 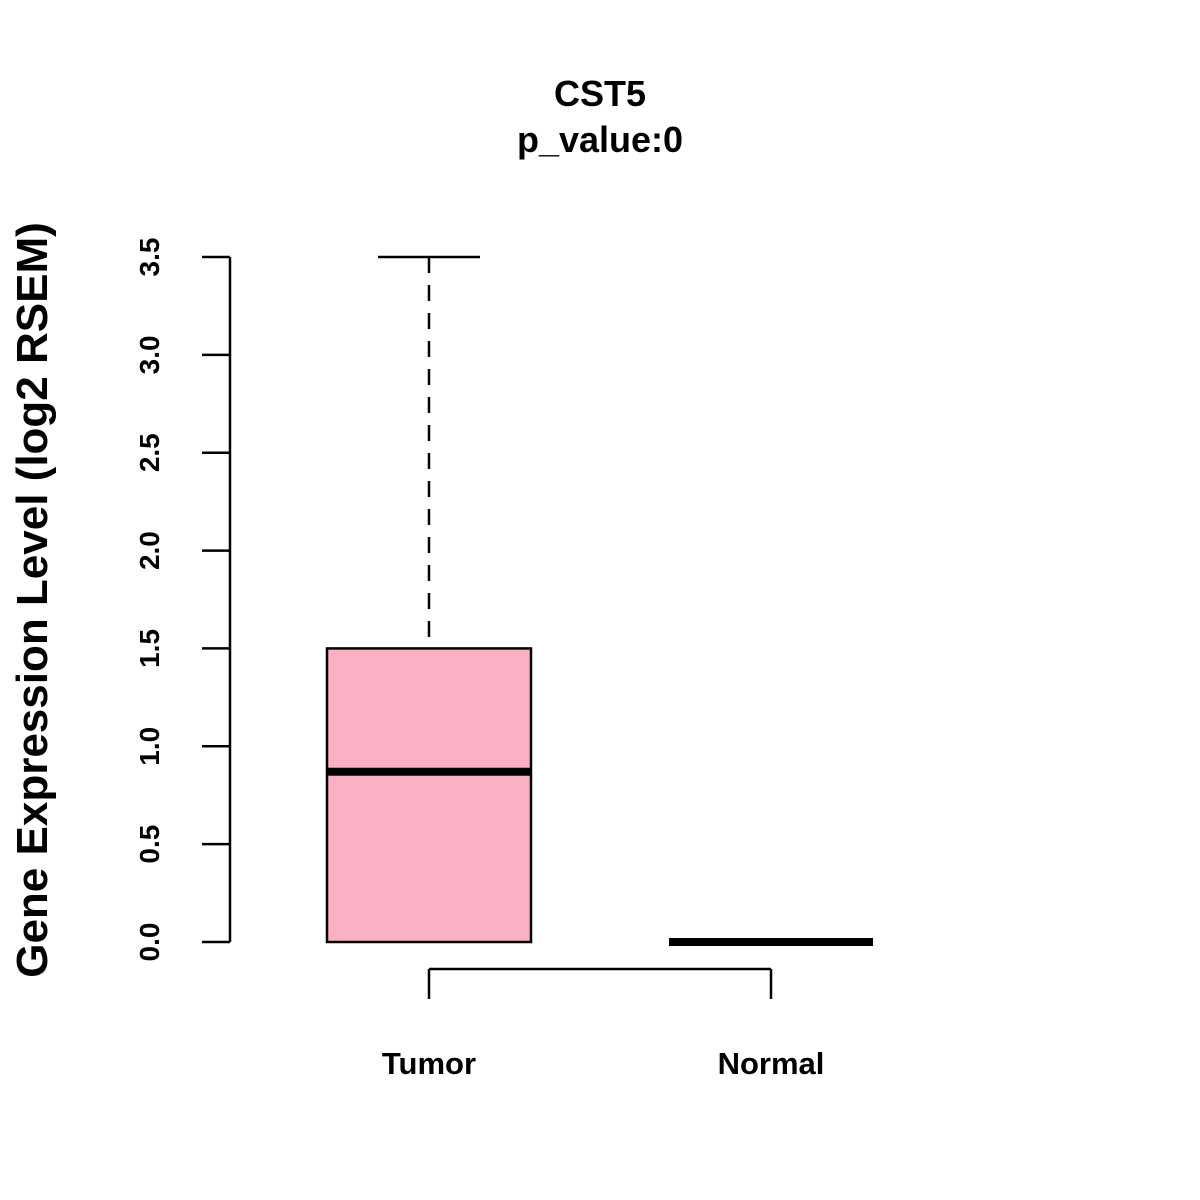 What do you see at coordinates (429, 599) in the screenshot?
I see `box-tumor` at bounding box center [429, 599].